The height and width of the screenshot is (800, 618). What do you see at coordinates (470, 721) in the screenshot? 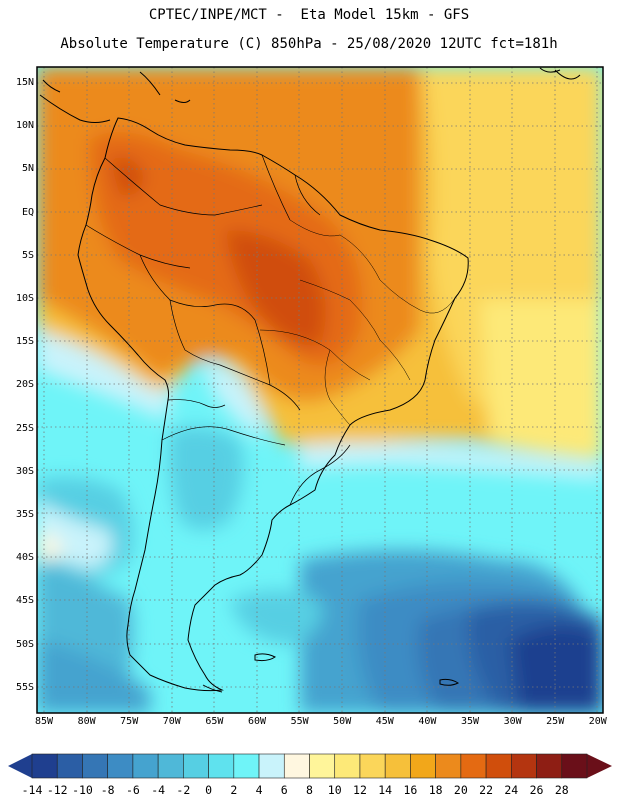
I see `lon-label: 35W` at bounding box center [470, 721].